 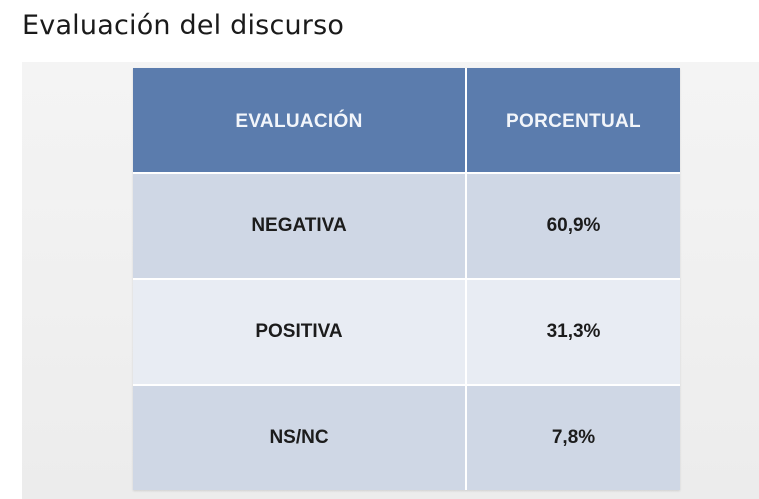 I want to click on column-header-evaluacion: EVALUACIÓN, so click(x=299, y=120).